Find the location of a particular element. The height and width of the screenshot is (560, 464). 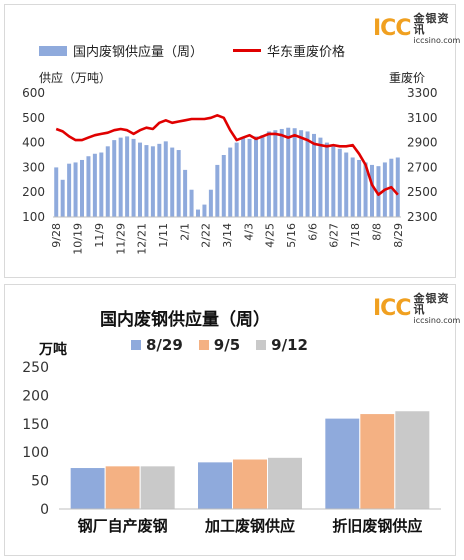

legend-item-3: 9/12 is located at coordinates (282, 345).